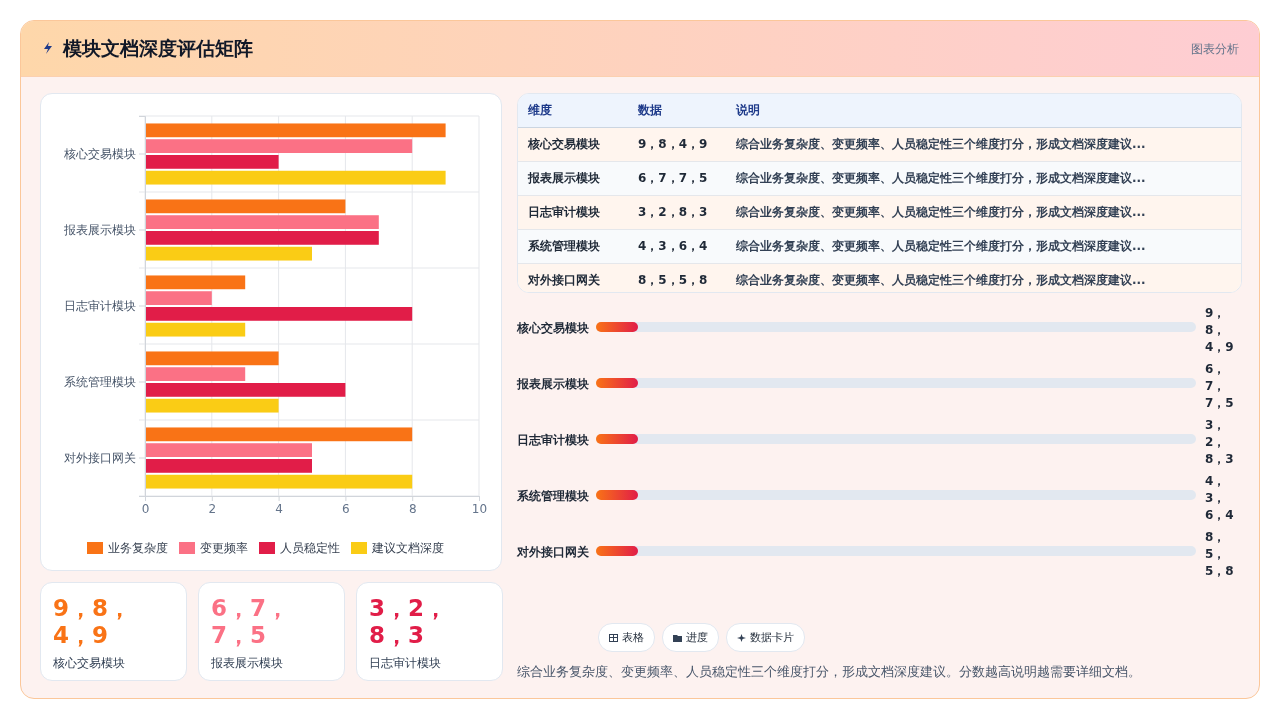  Describe the element at coordinates (479, 508) in the screenshot. I see `x-tick-label: 10` at that location.